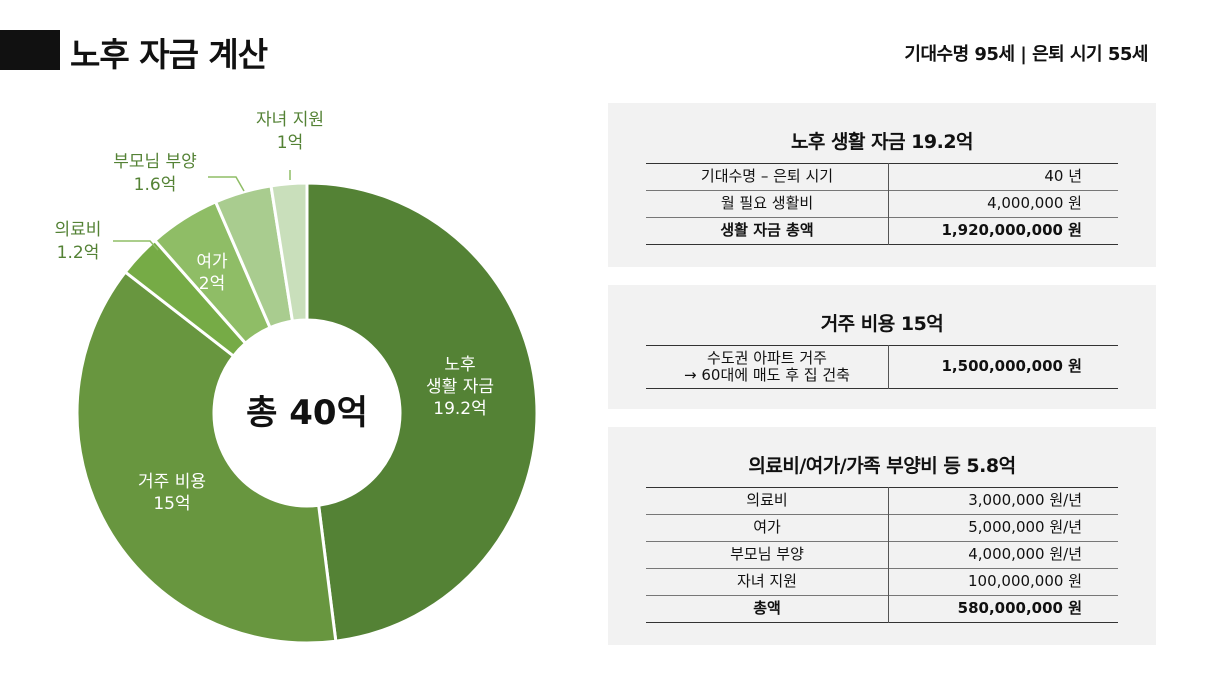 The width and height of the screenshot is (1216, 684). I want to click on title-accent-bar, so click(30, 50).